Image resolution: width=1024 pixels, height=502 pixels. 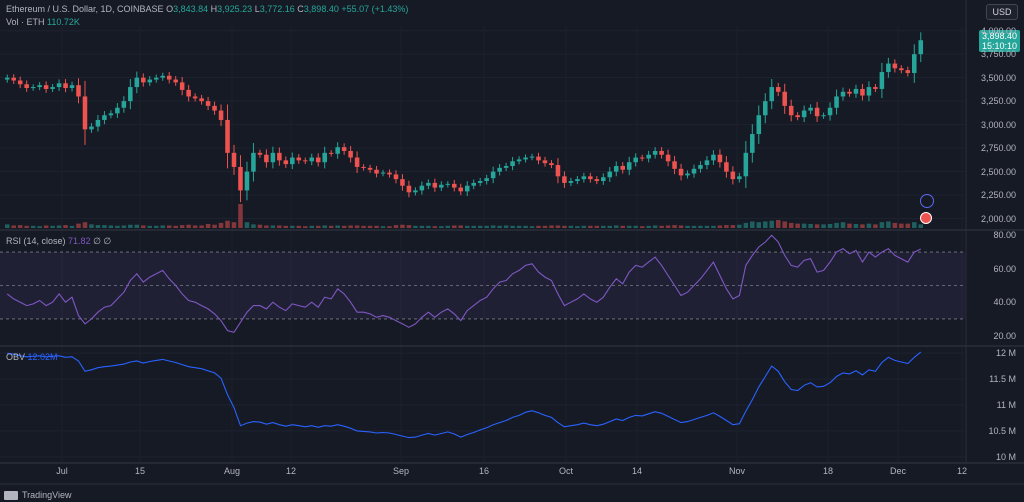 I want to click on tradingview-logo-icon, so click(x=11, y=495).